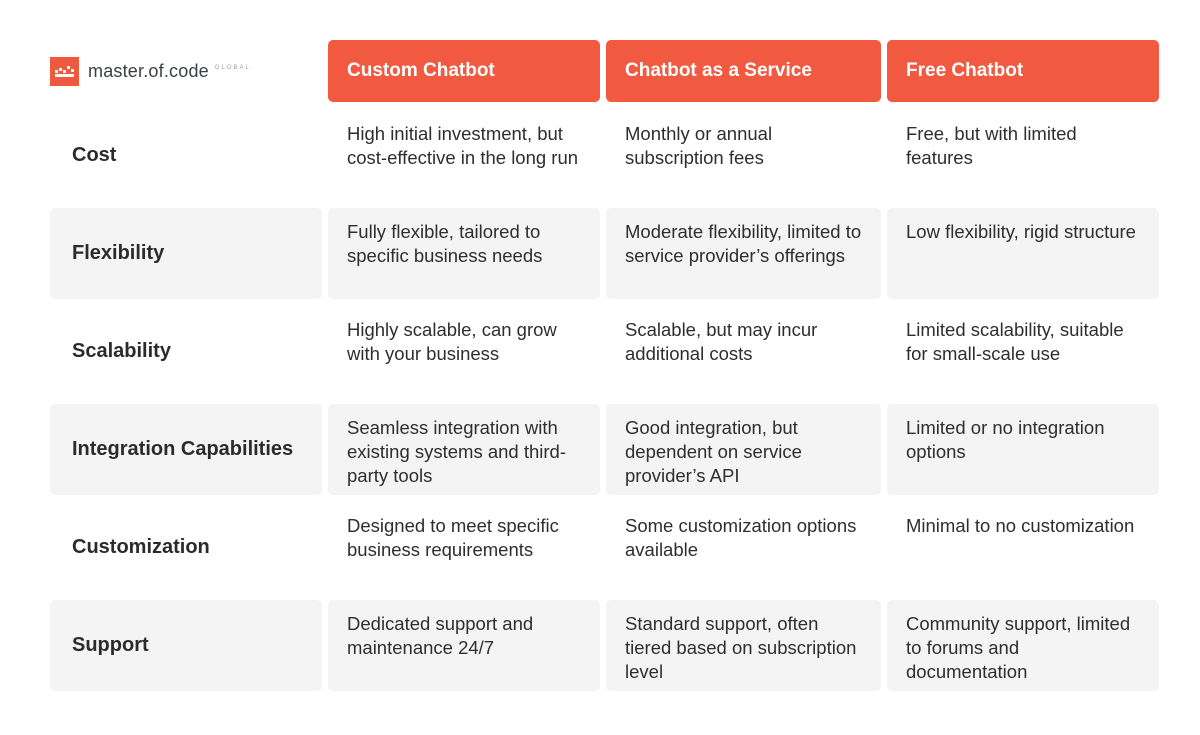 The image size is (1200, 735). What do you see at coordinates (141, 547) in the screenshot?
I see `row-label: Customization` at bounding box center [141, 547].